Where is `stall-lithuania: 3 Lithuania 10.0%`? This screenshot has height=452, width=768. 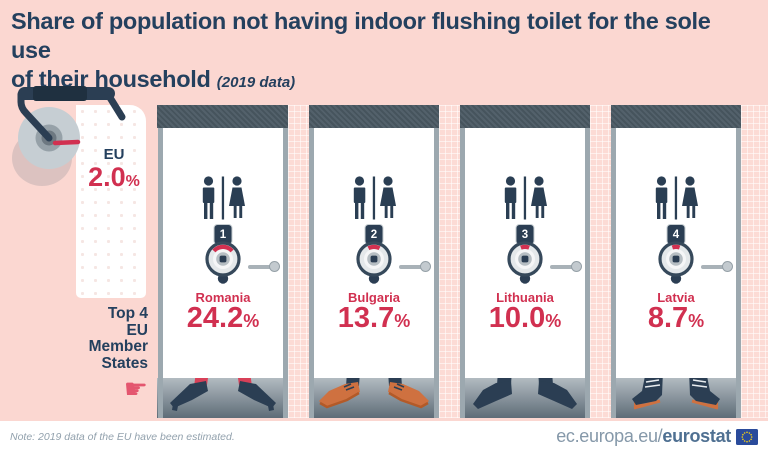 stall-lithuania: 3 Lithuania 10.0% is located at coordinates (525, 261).